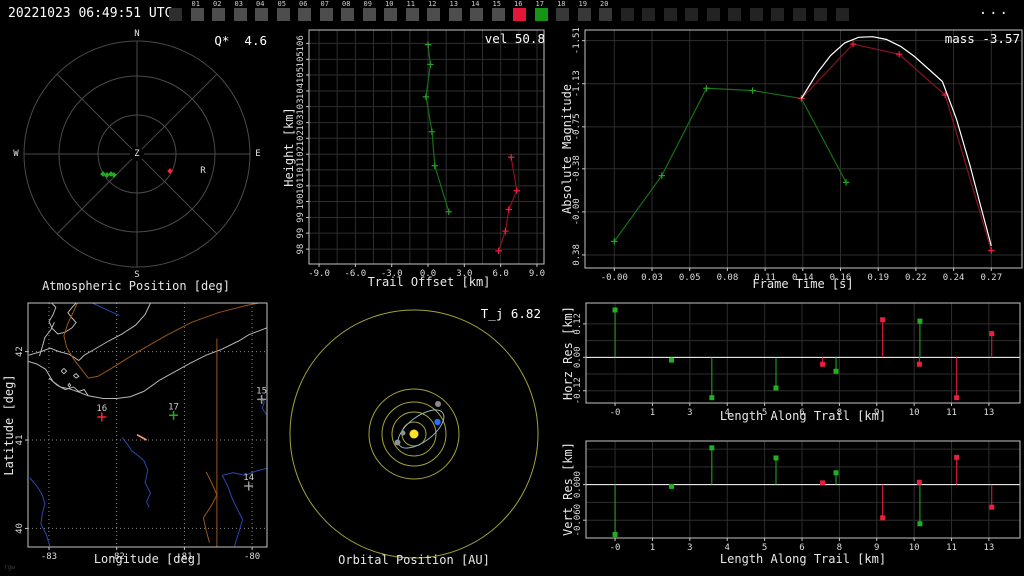  I want to click on vert-res-xaxis-title: Length Along Trail [km], so click(803, 559).